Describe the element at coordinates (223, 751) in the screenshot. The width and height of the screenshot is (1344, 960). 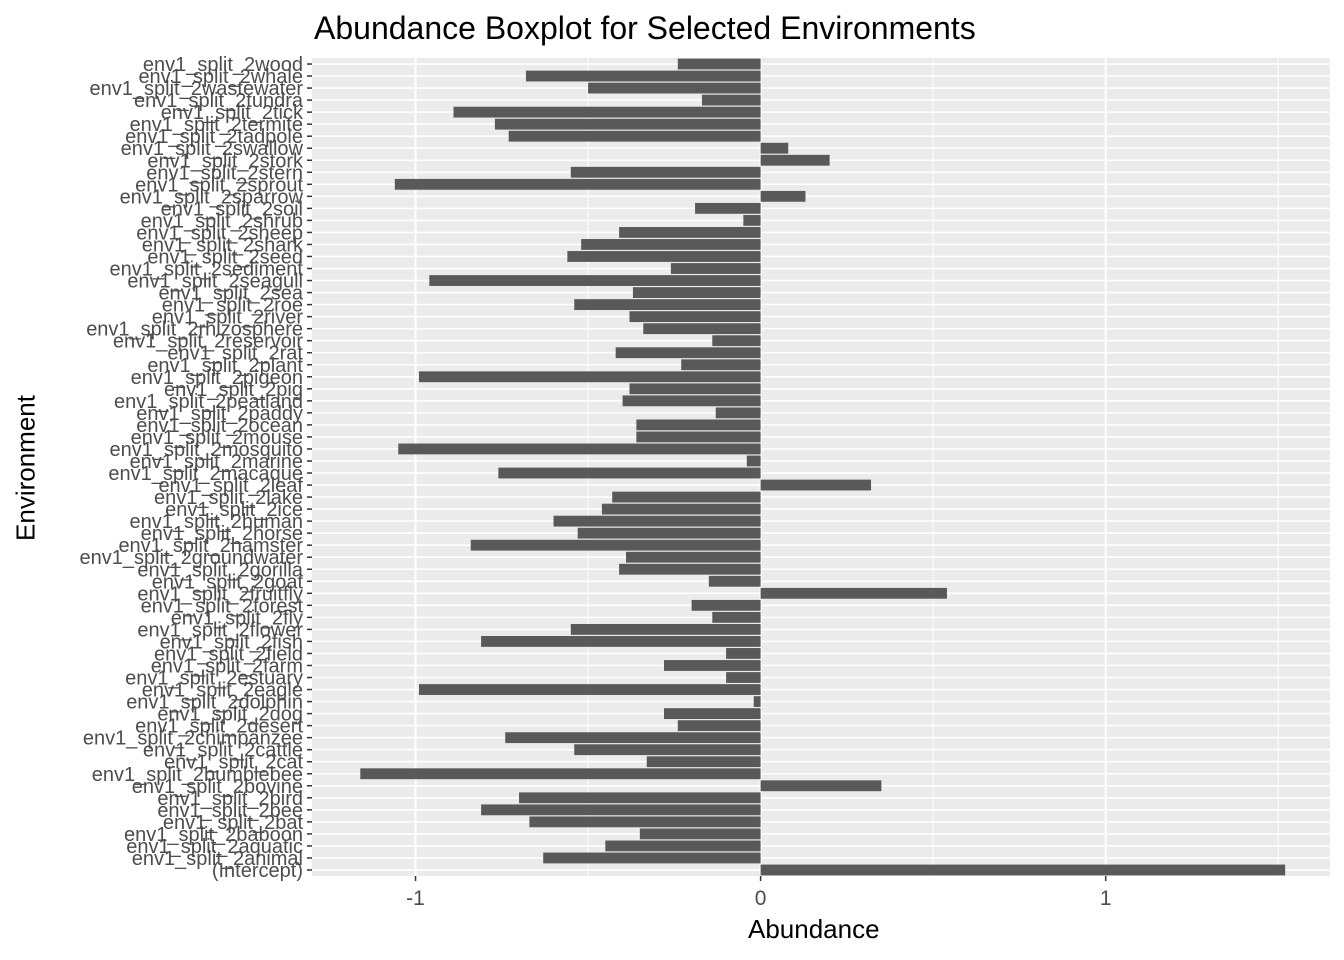
I see `y-tick-label: env1_split_2cattle` at that location.